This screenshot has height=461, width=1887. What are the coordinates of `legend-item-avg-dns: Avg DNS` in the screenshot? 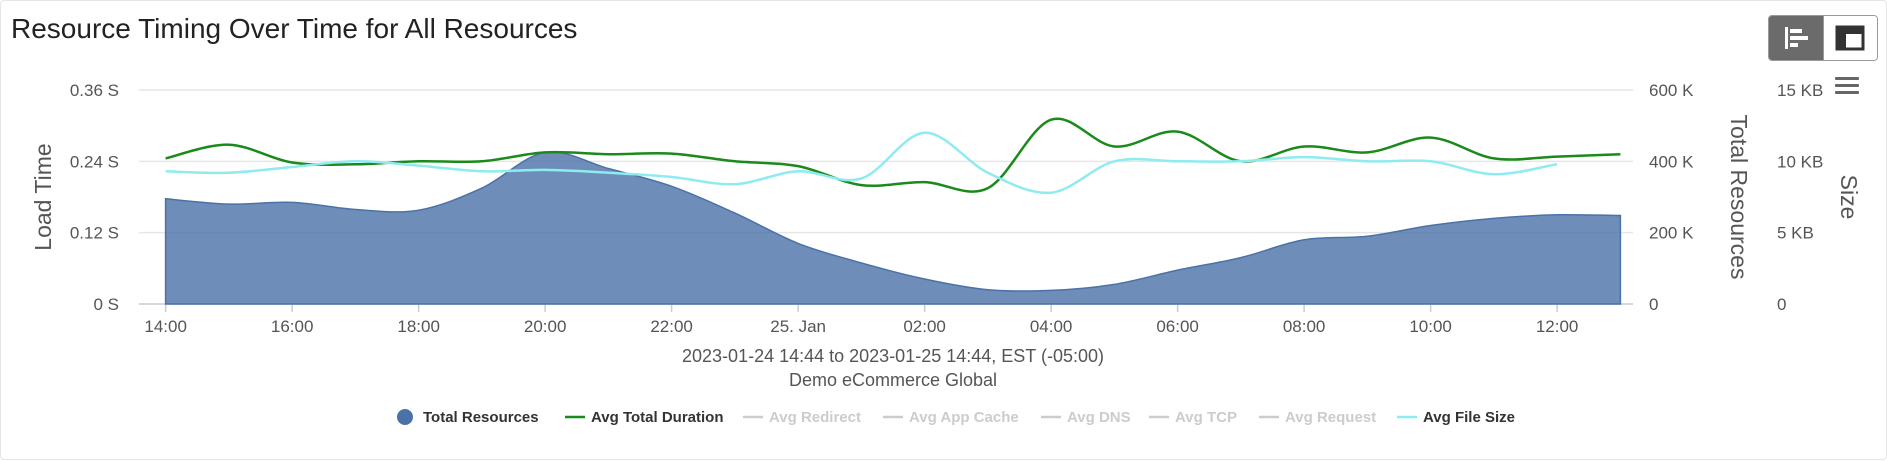 It's located at (1086, 417).